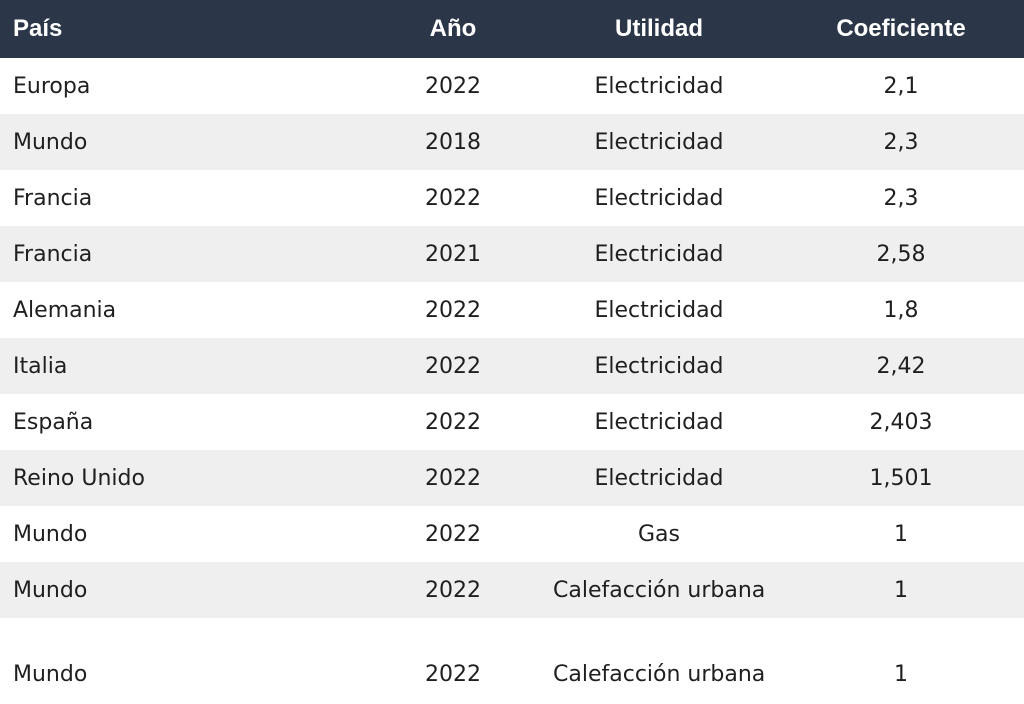 This screenshot has width=1024, height=704. What do you see at coordinates (453, 29) in the screenshot?
I see `header-year: Año` at bounding box center [453, 29].